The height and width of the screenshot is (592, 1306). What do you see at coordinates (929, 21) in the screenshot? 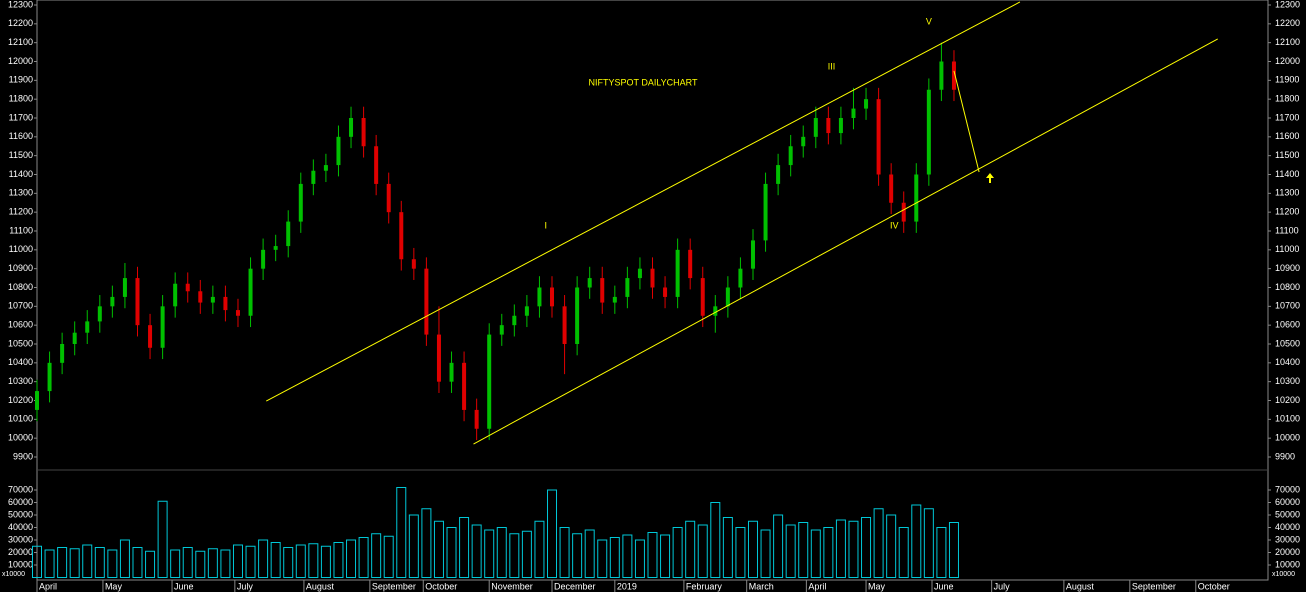
I see `wave-label: V` at bounding box center [929, 21].